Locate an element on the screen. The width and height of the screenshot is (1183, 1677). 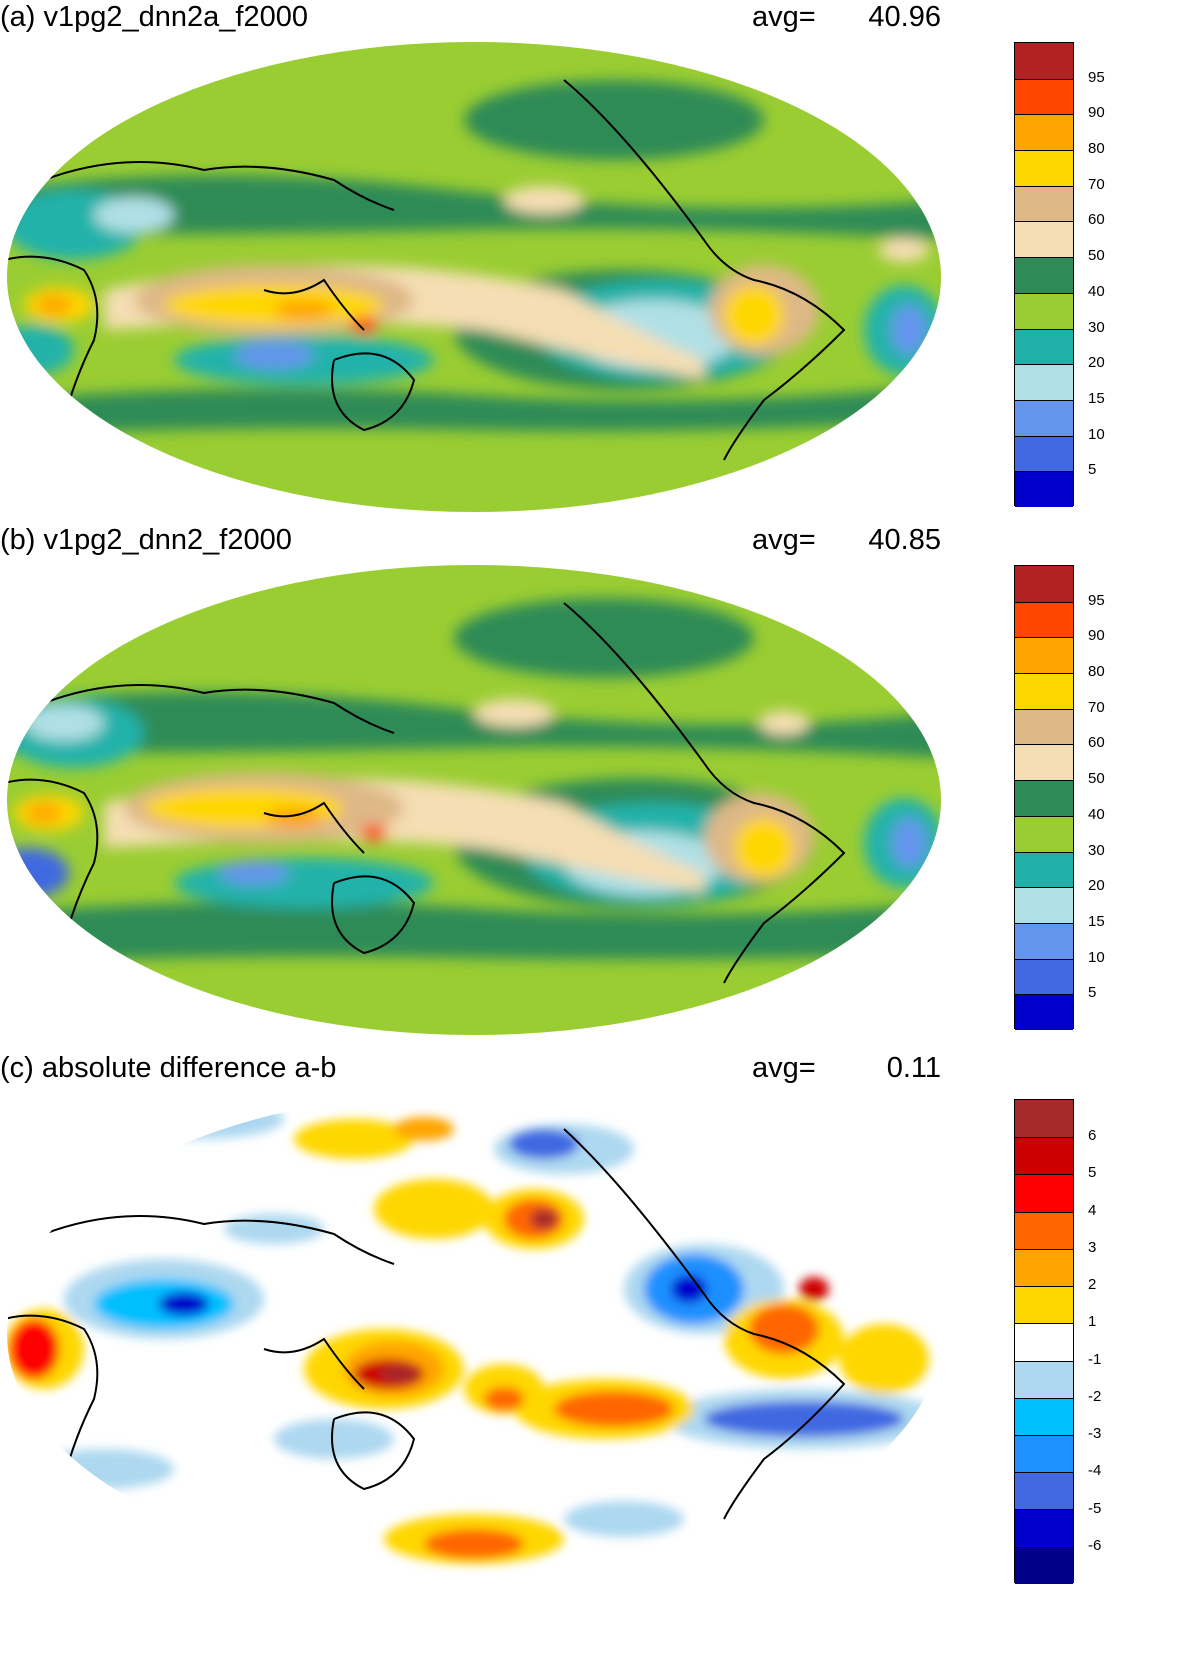
panel-b-title: (b) v1pg2_dnn2_f2000 is located at coordinates (146, 540).